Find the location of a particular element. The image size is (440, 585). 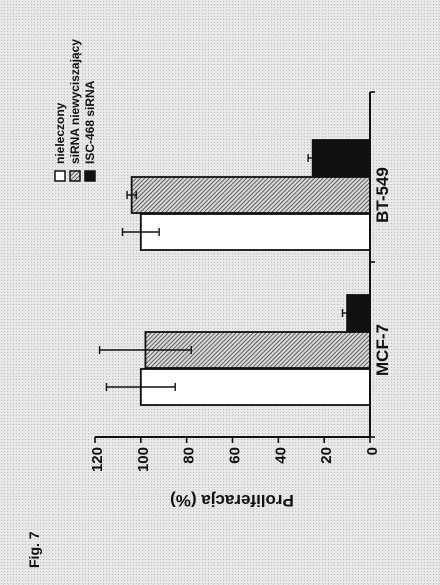

category-axis: MCF-7 BT-549 is located at coordinates (381, 264).